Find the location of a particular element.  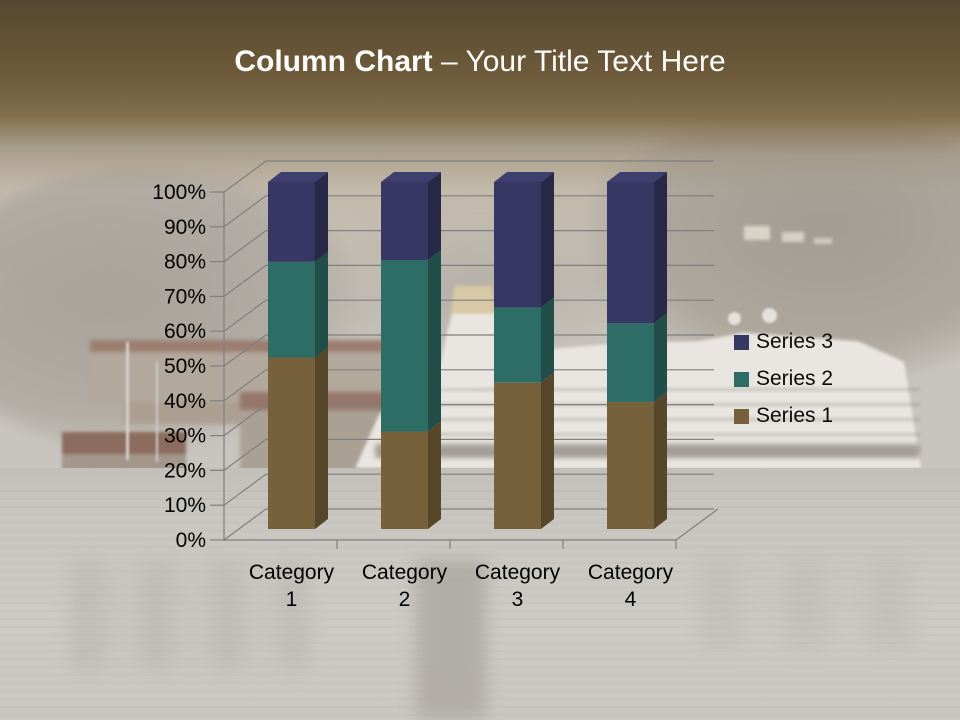

x-axis-label: Category 1 is located at coordinates (292, 586).